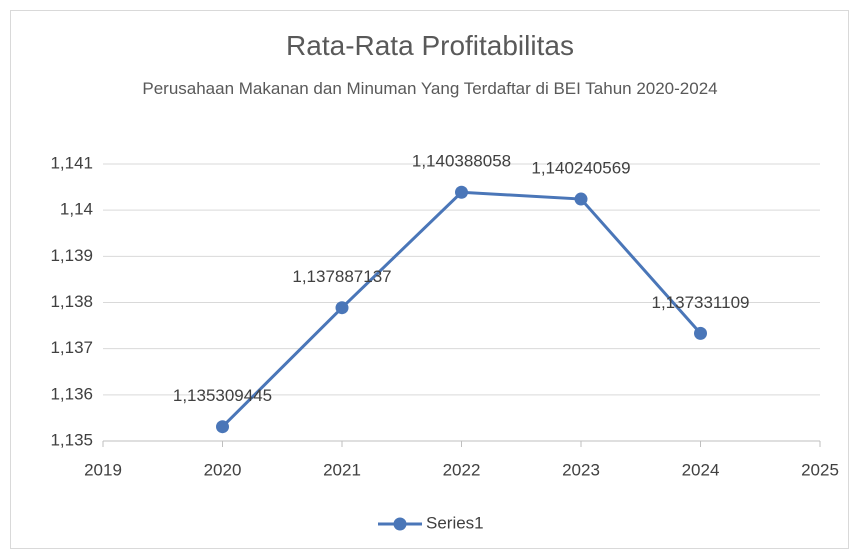 The height and width of the screenshot is (560, 860). Describe the element at coordinates (341, 276) in the screenshot. I see `data-label: 1,137887137` at that location.